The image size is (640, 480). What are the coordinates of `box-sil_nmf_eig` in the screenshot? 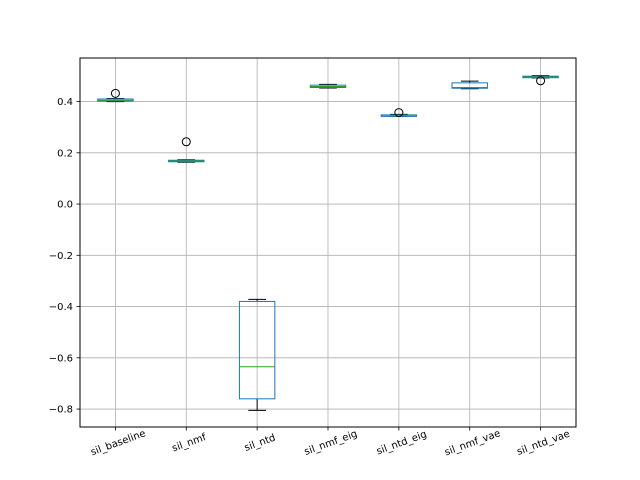 It's located at (328, 86).